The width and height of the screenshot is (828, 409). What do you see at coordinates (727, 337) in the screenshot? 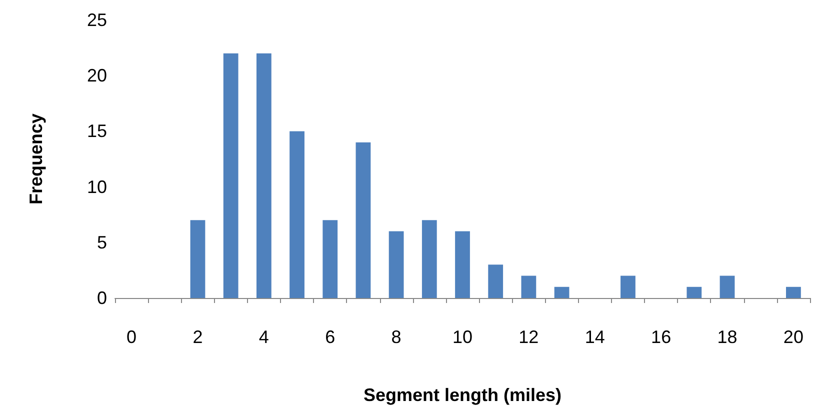
I see `x-tick-label: 18` at bounding box center [727, 337].